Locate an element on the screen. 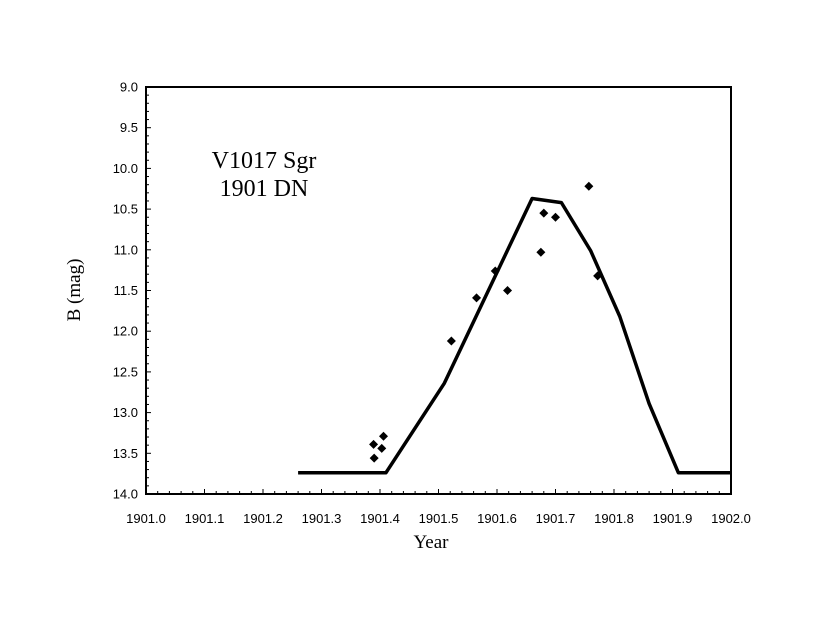 Image resolution: width=830 pixels, height=642 pixels. x-tick-label: 1901.8 is located at coordinates (614, 518).